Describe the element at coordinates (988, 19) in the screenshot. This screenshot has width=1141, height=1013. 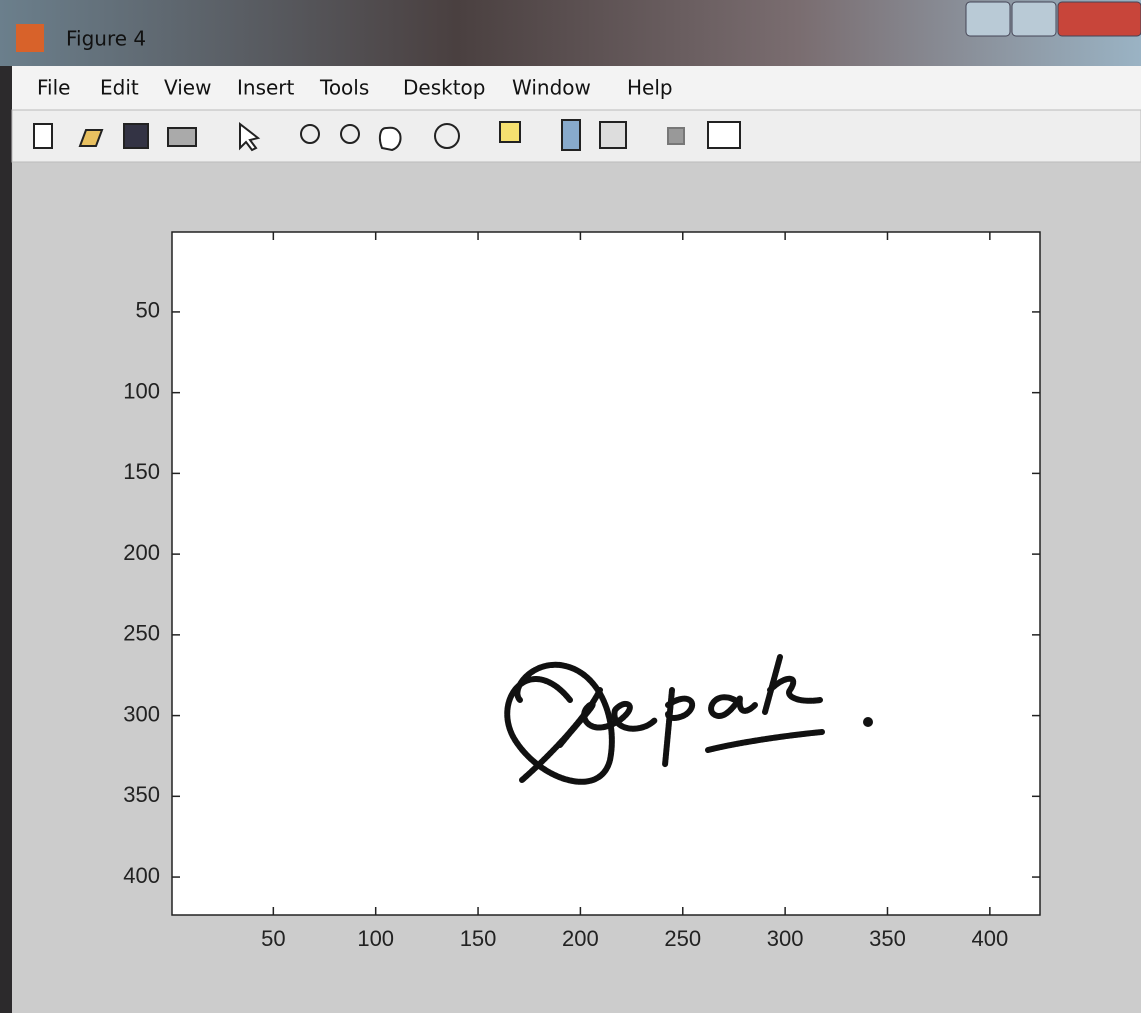
I see `minimize-button` at that location.